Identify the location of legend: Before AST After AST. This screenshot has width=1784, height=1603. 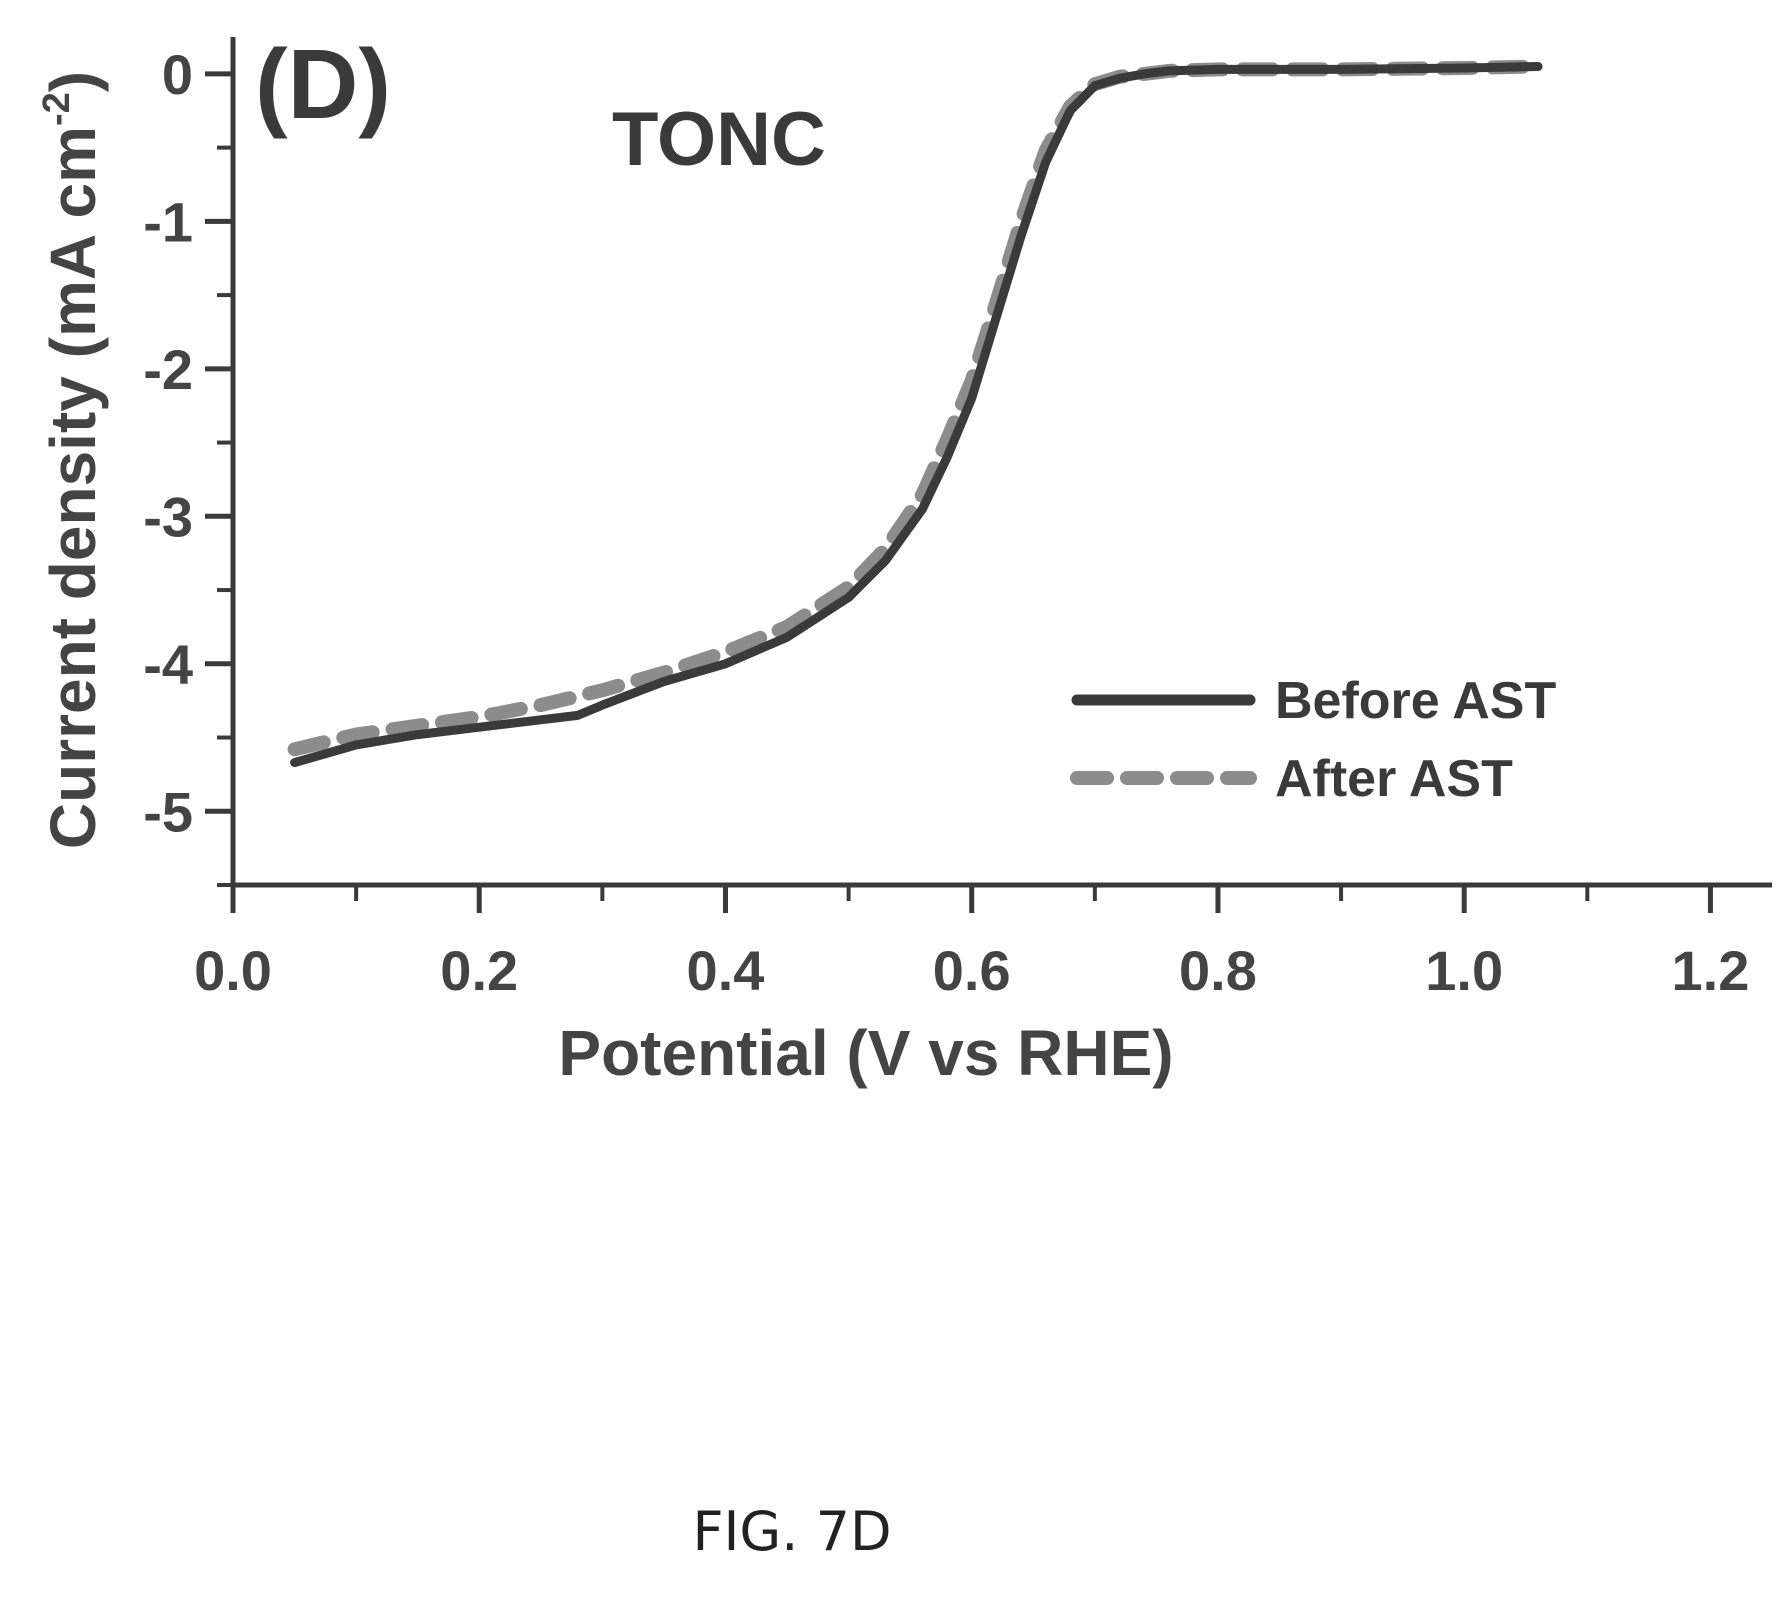
(1313, 740).